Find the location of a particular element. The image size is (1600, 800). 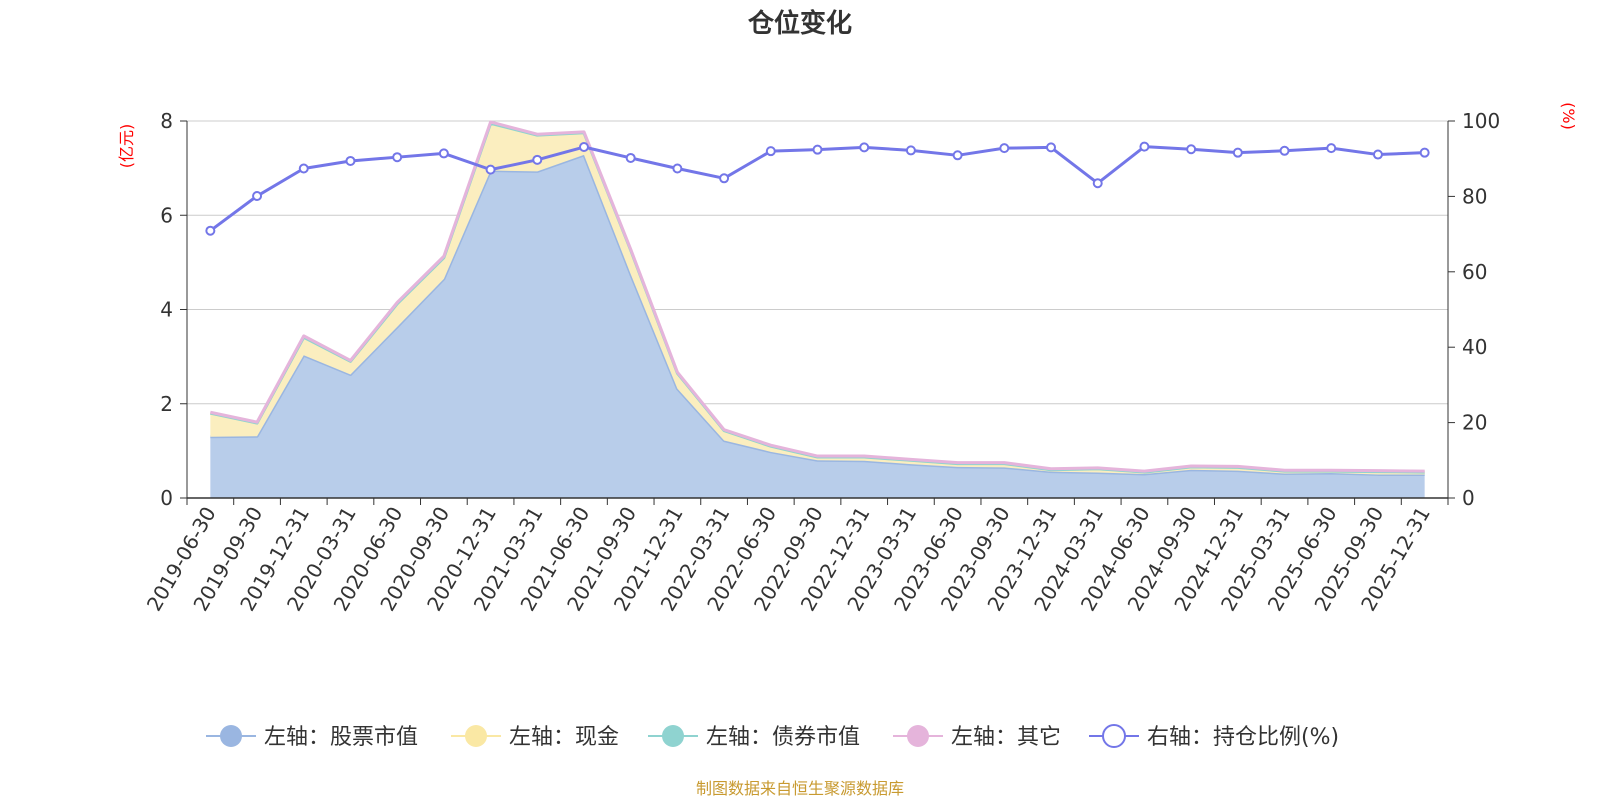

ratio-polyline is located at coordinates (817, 188).